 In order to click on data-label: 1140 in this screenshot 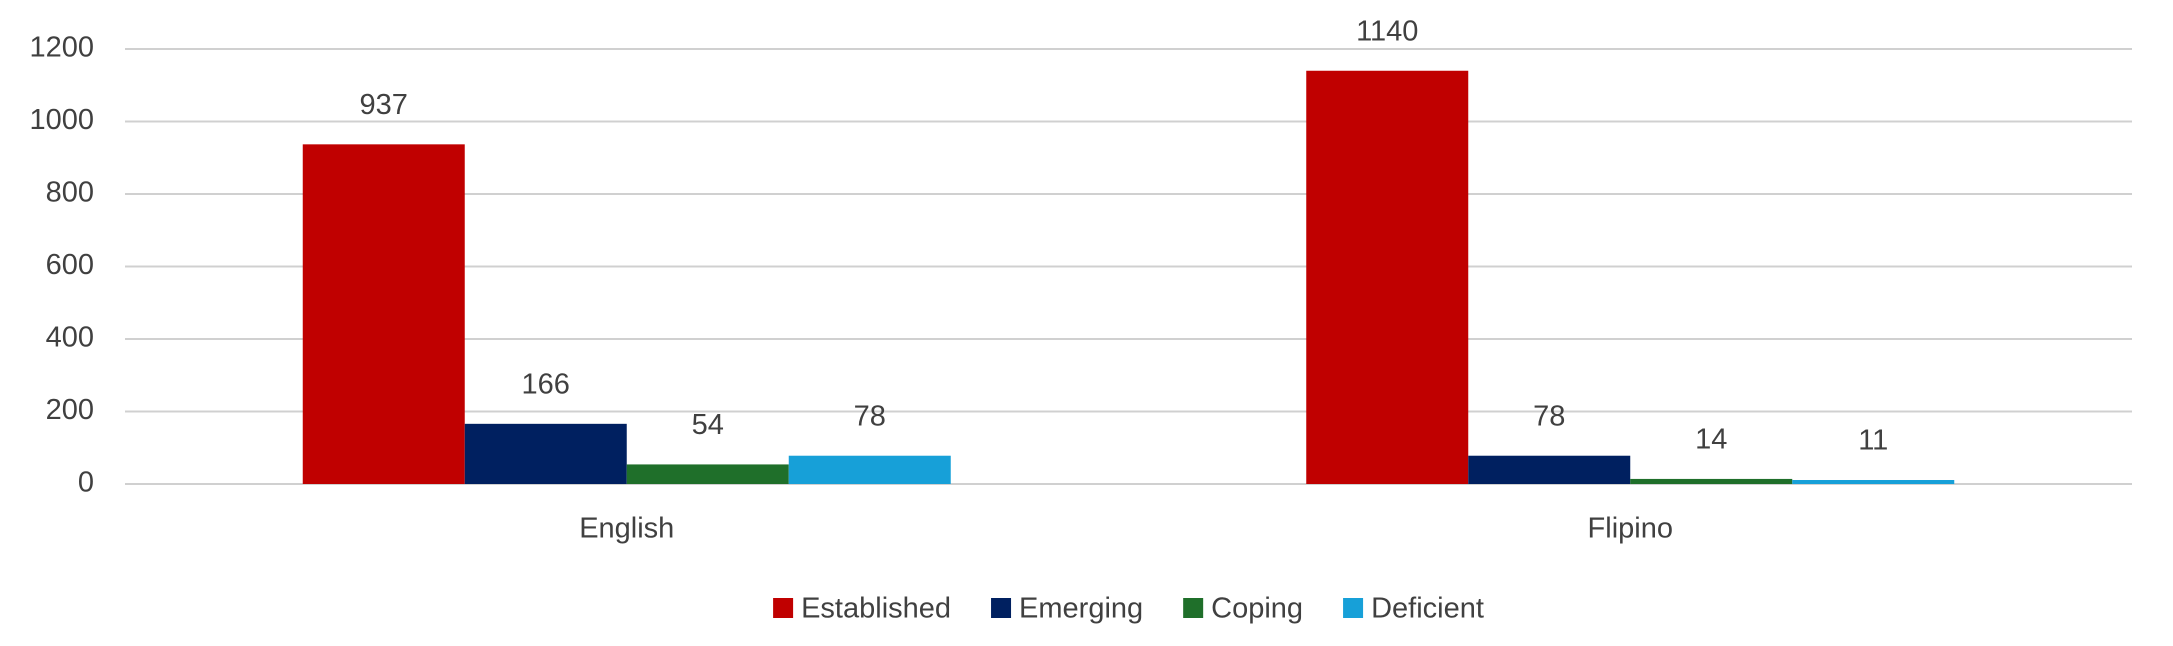, I will do `click(1387, 31)`.